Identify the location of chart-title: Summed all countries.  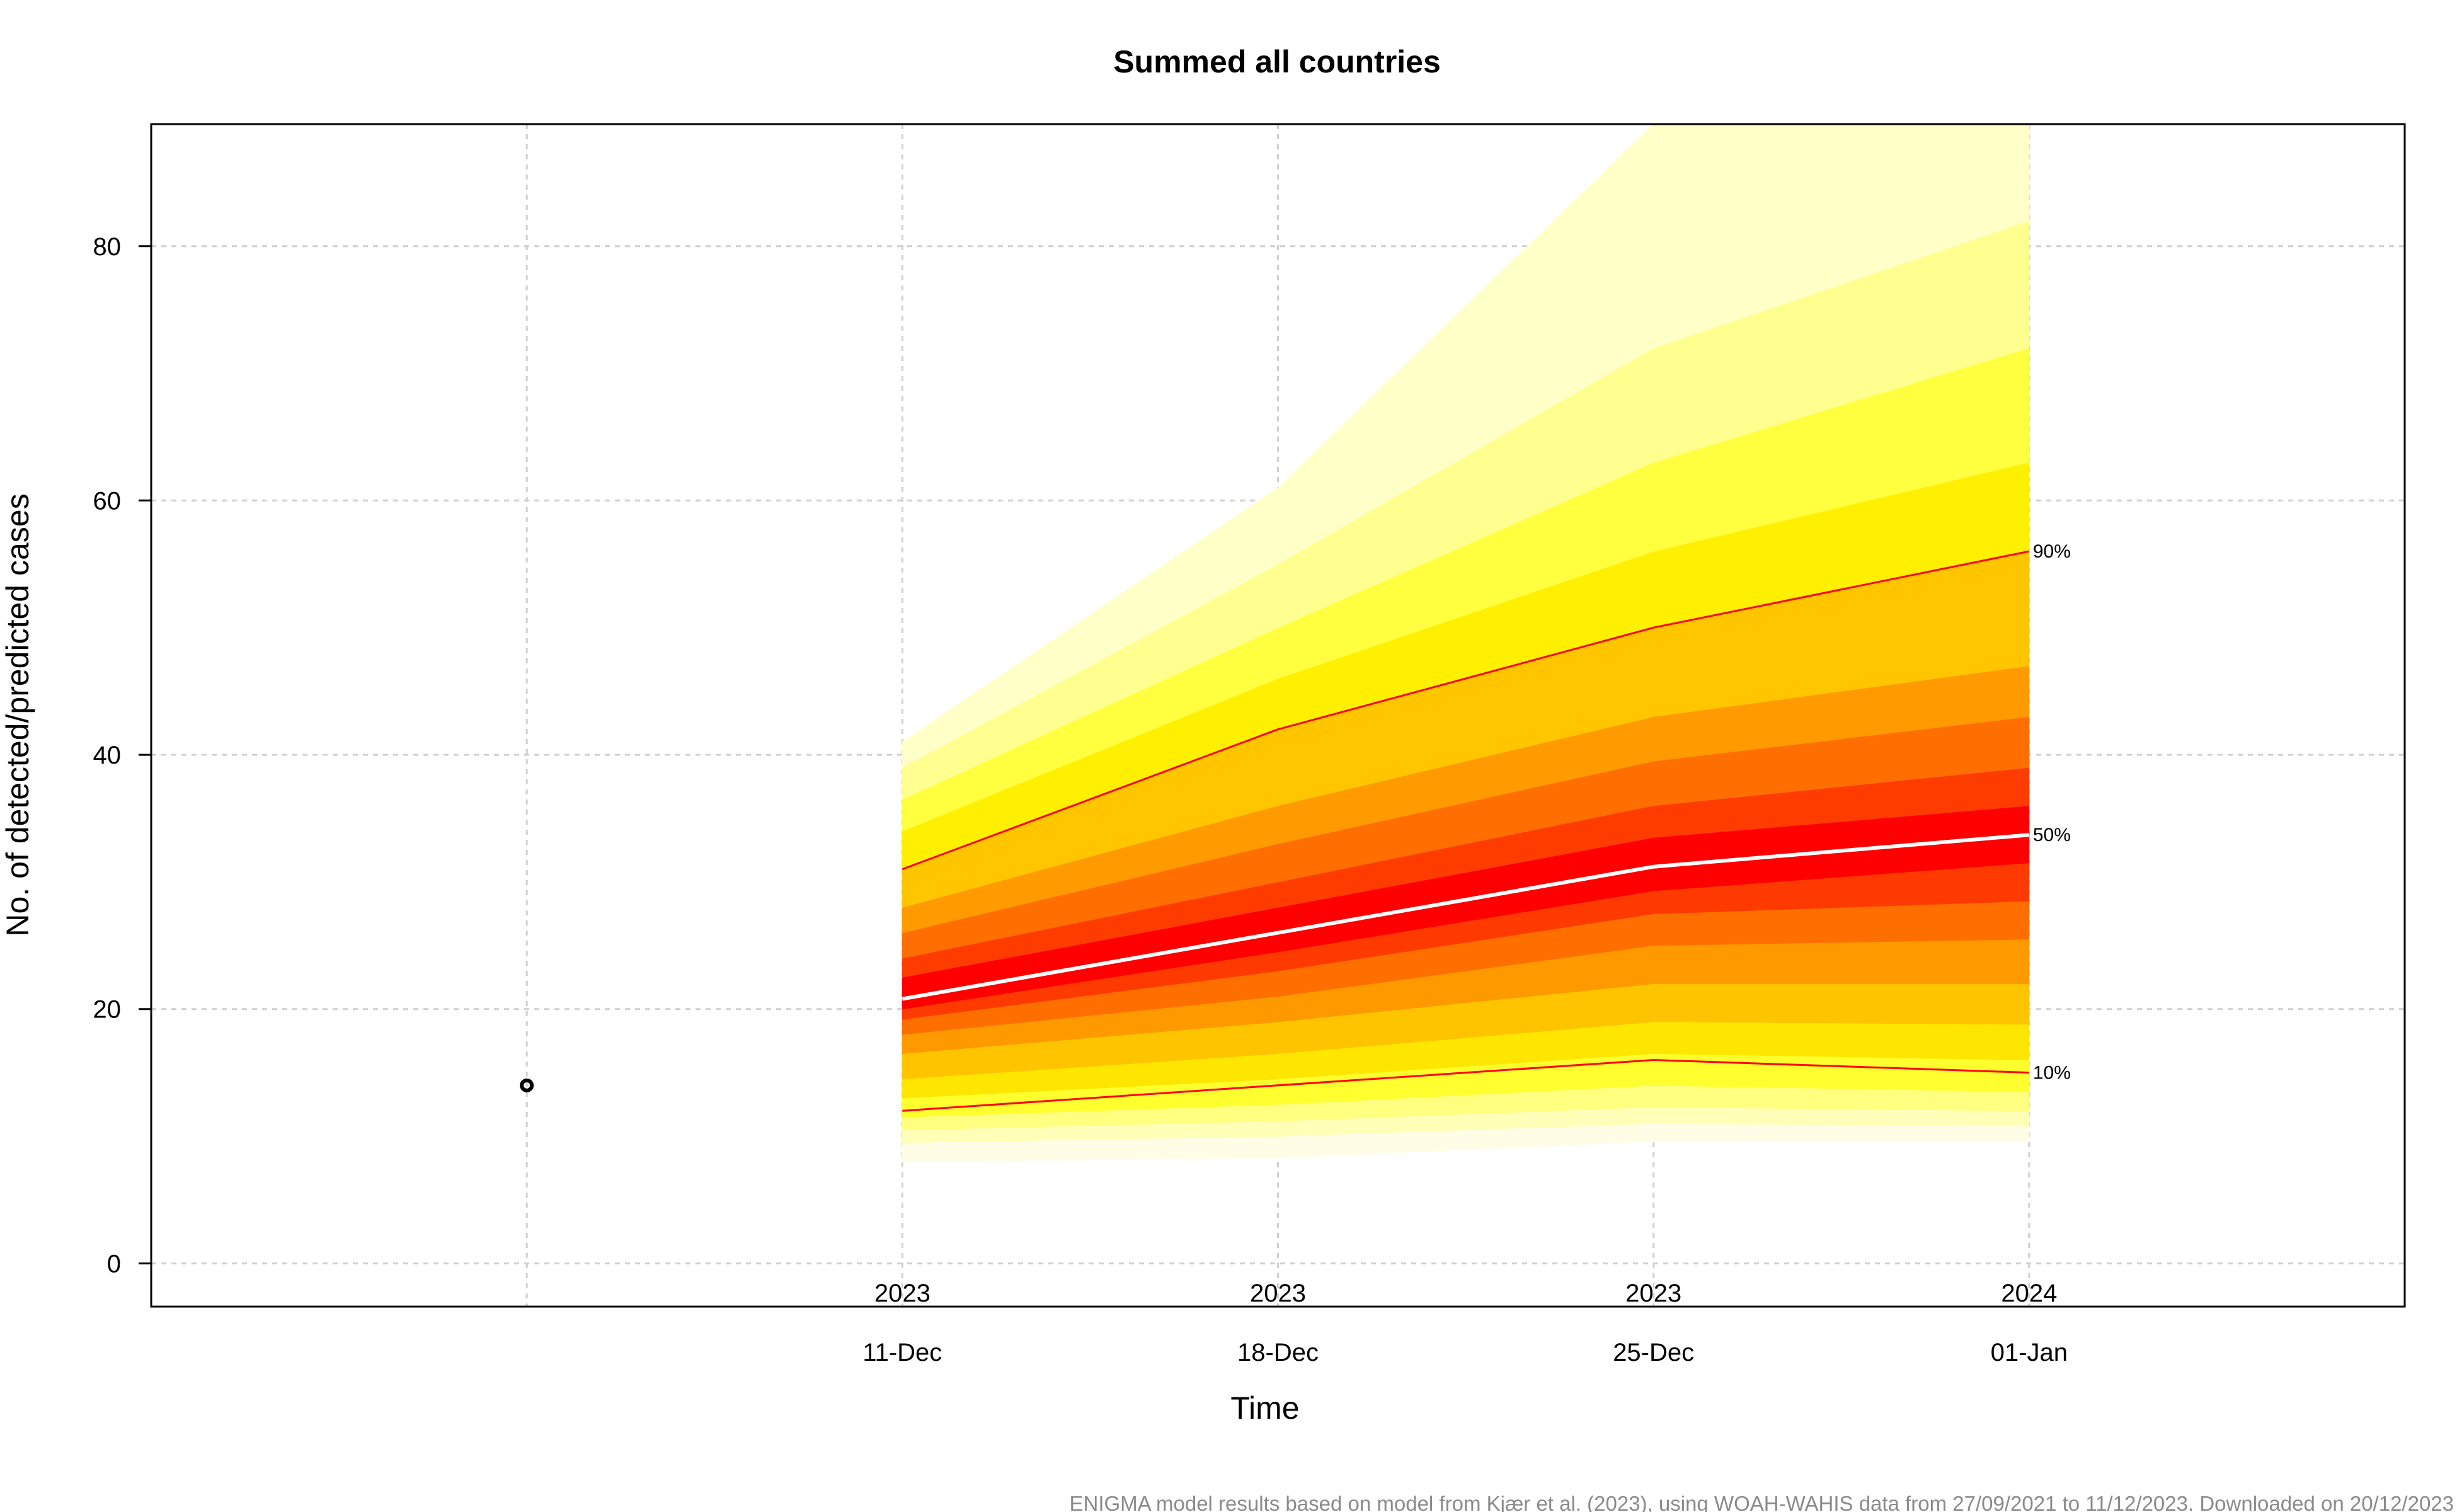
(1277, 61).